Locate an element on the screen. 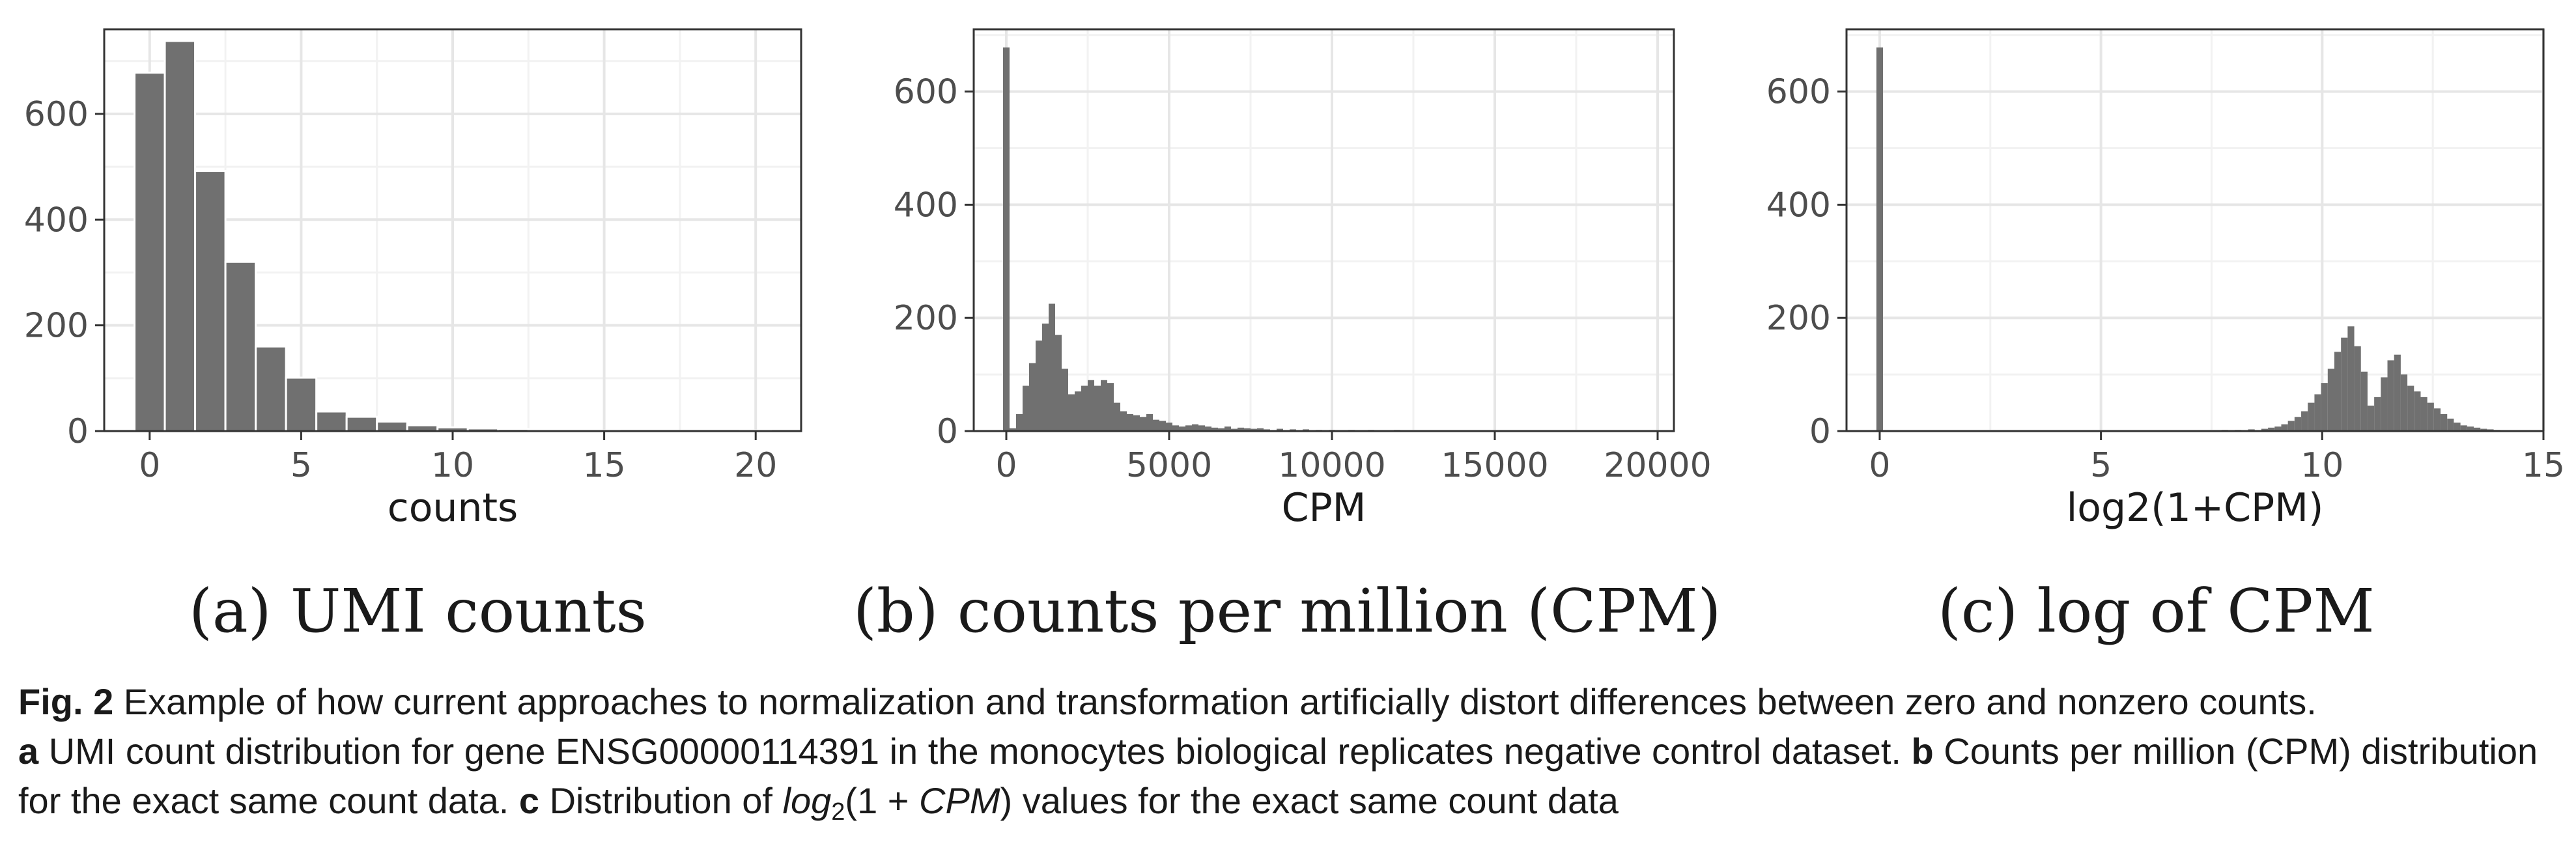  caption-c-label: c is located at coordinates (529, 800).